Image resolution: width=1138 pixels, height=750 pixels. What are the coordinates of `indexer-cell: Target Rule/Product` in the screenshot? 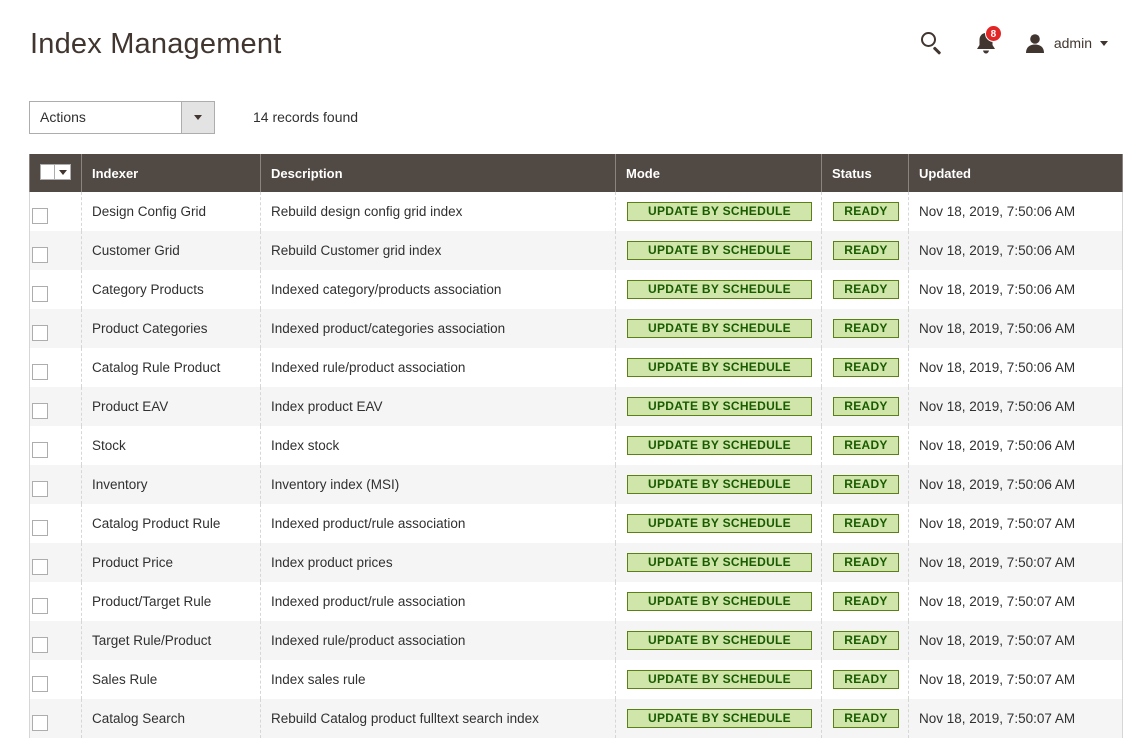 It's located at (171, 640).